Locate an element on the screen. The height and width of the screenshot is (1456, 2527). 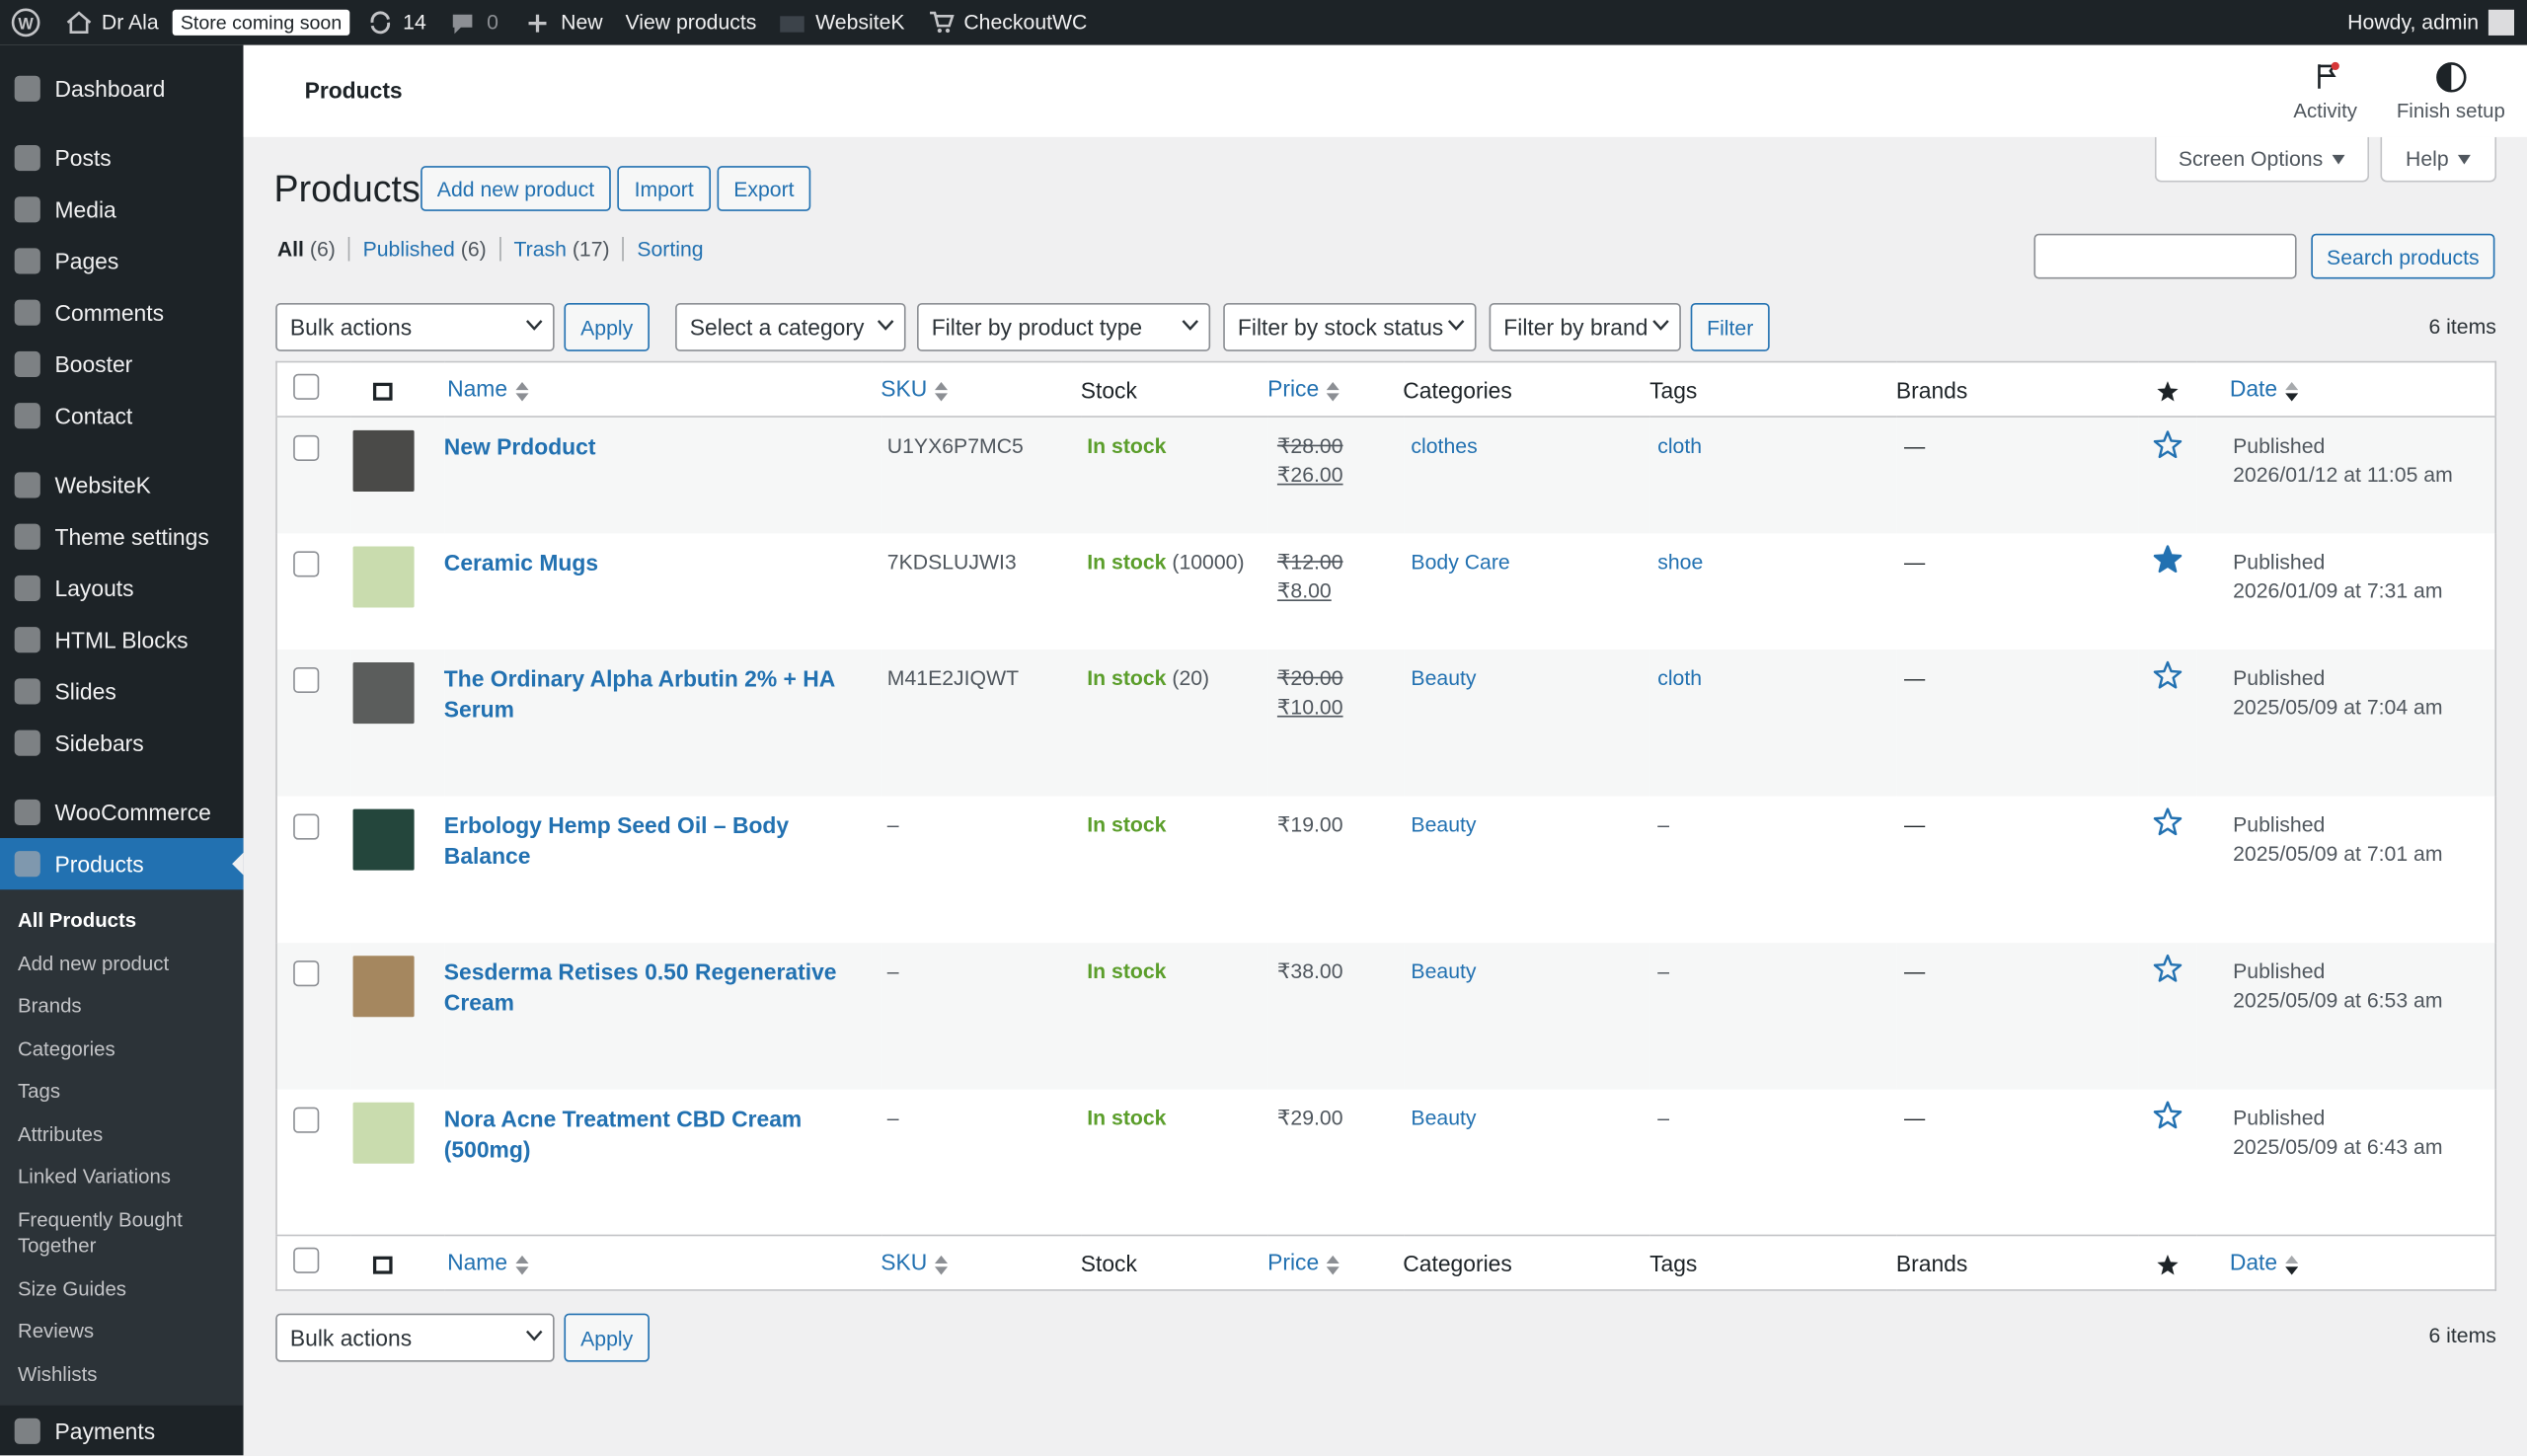
submenu-item: Linked Variations is located at coordinates (94, 1176).